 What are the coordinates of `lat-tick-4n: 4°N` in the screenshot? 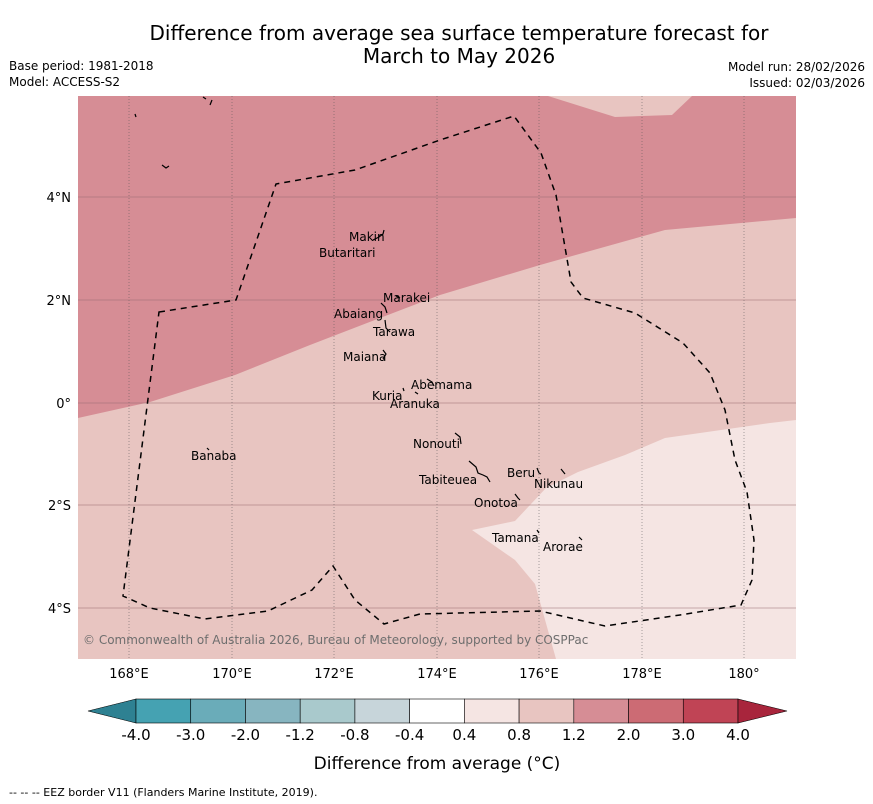 It's located at (59, 198).